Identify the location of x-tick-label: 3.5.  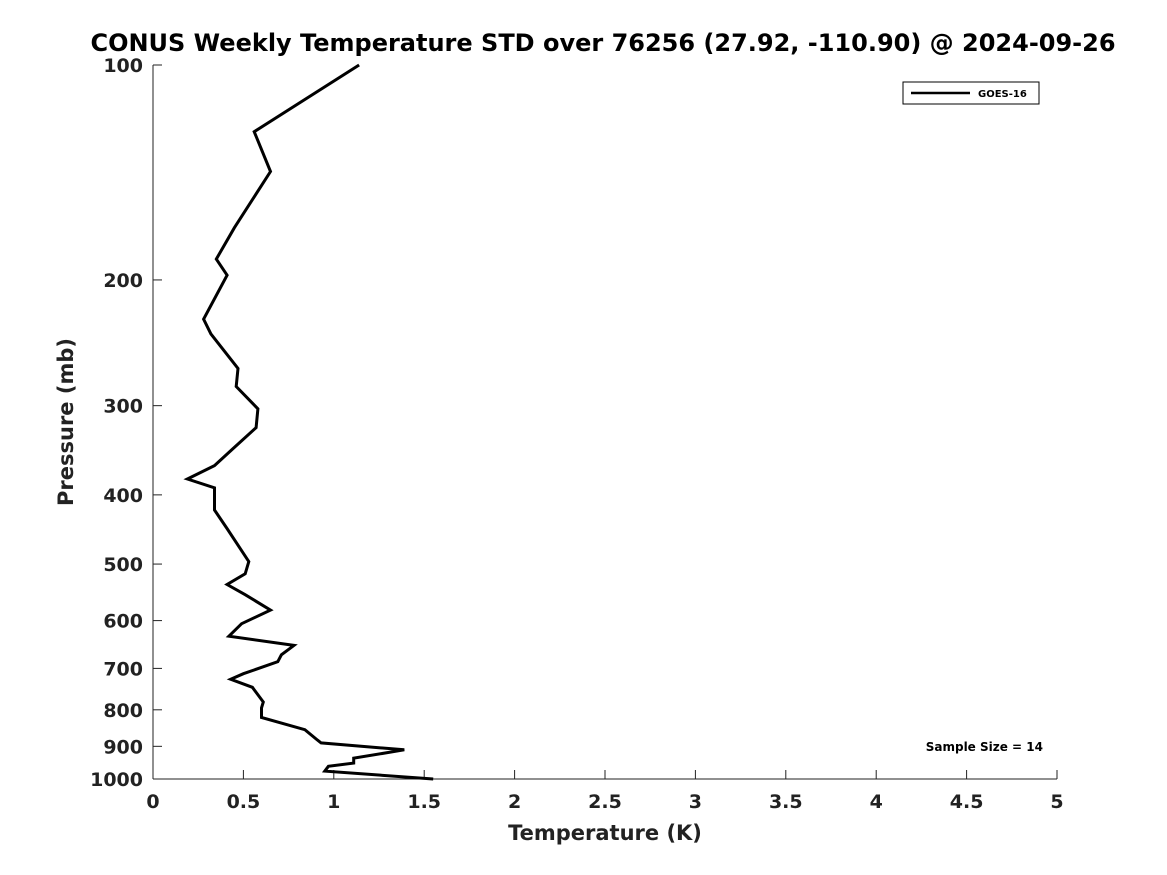
(786, 802).